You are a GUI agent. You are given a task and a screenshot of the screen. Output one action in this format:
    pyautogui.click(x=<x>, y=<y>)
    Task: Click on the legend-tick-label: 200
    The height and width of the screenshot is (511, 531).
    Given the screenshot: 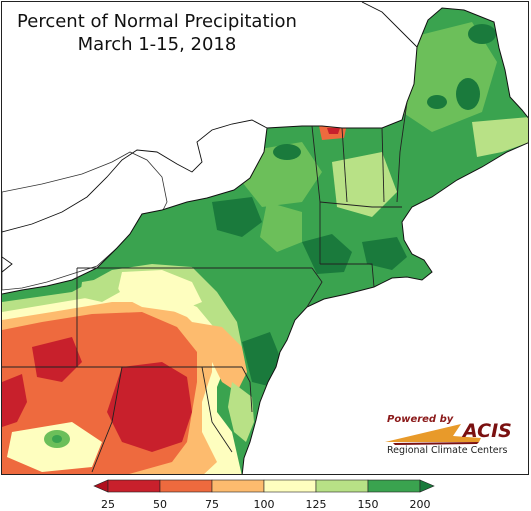 What is the action you would take?
    pyautogui.click(x=420, y=504)
    